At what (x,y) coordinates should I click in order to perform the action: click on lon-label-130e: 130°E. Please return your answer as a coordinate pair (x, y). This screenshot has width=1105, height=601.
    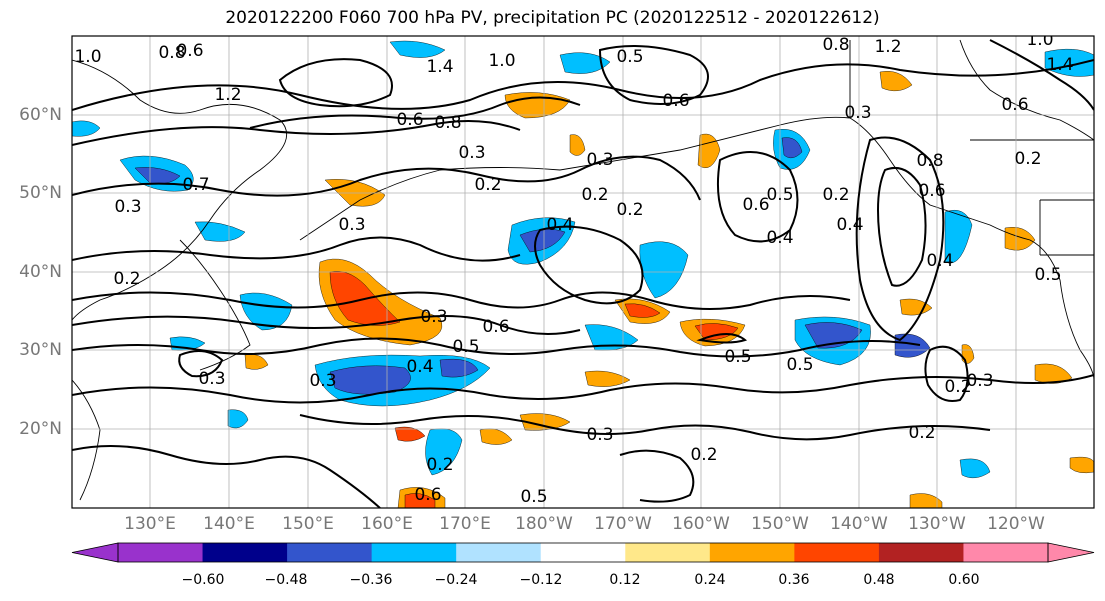
    Looking at the image, I should click on (150, 524).